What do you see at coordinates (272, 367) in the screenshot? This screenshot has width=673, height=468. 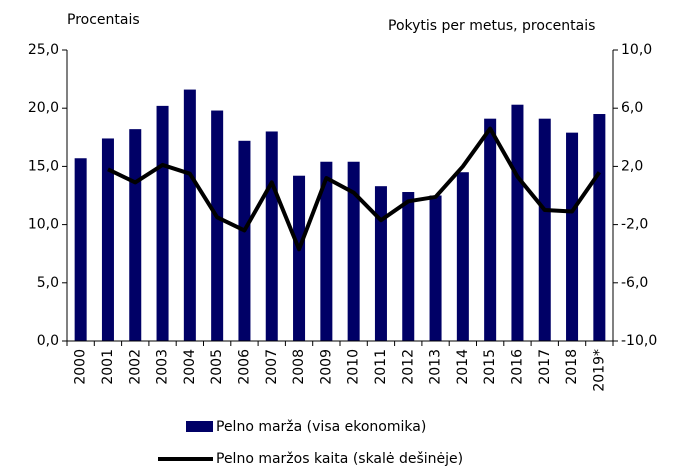 I see `x-tick-label: 2007` at bounding box center [272, 367].